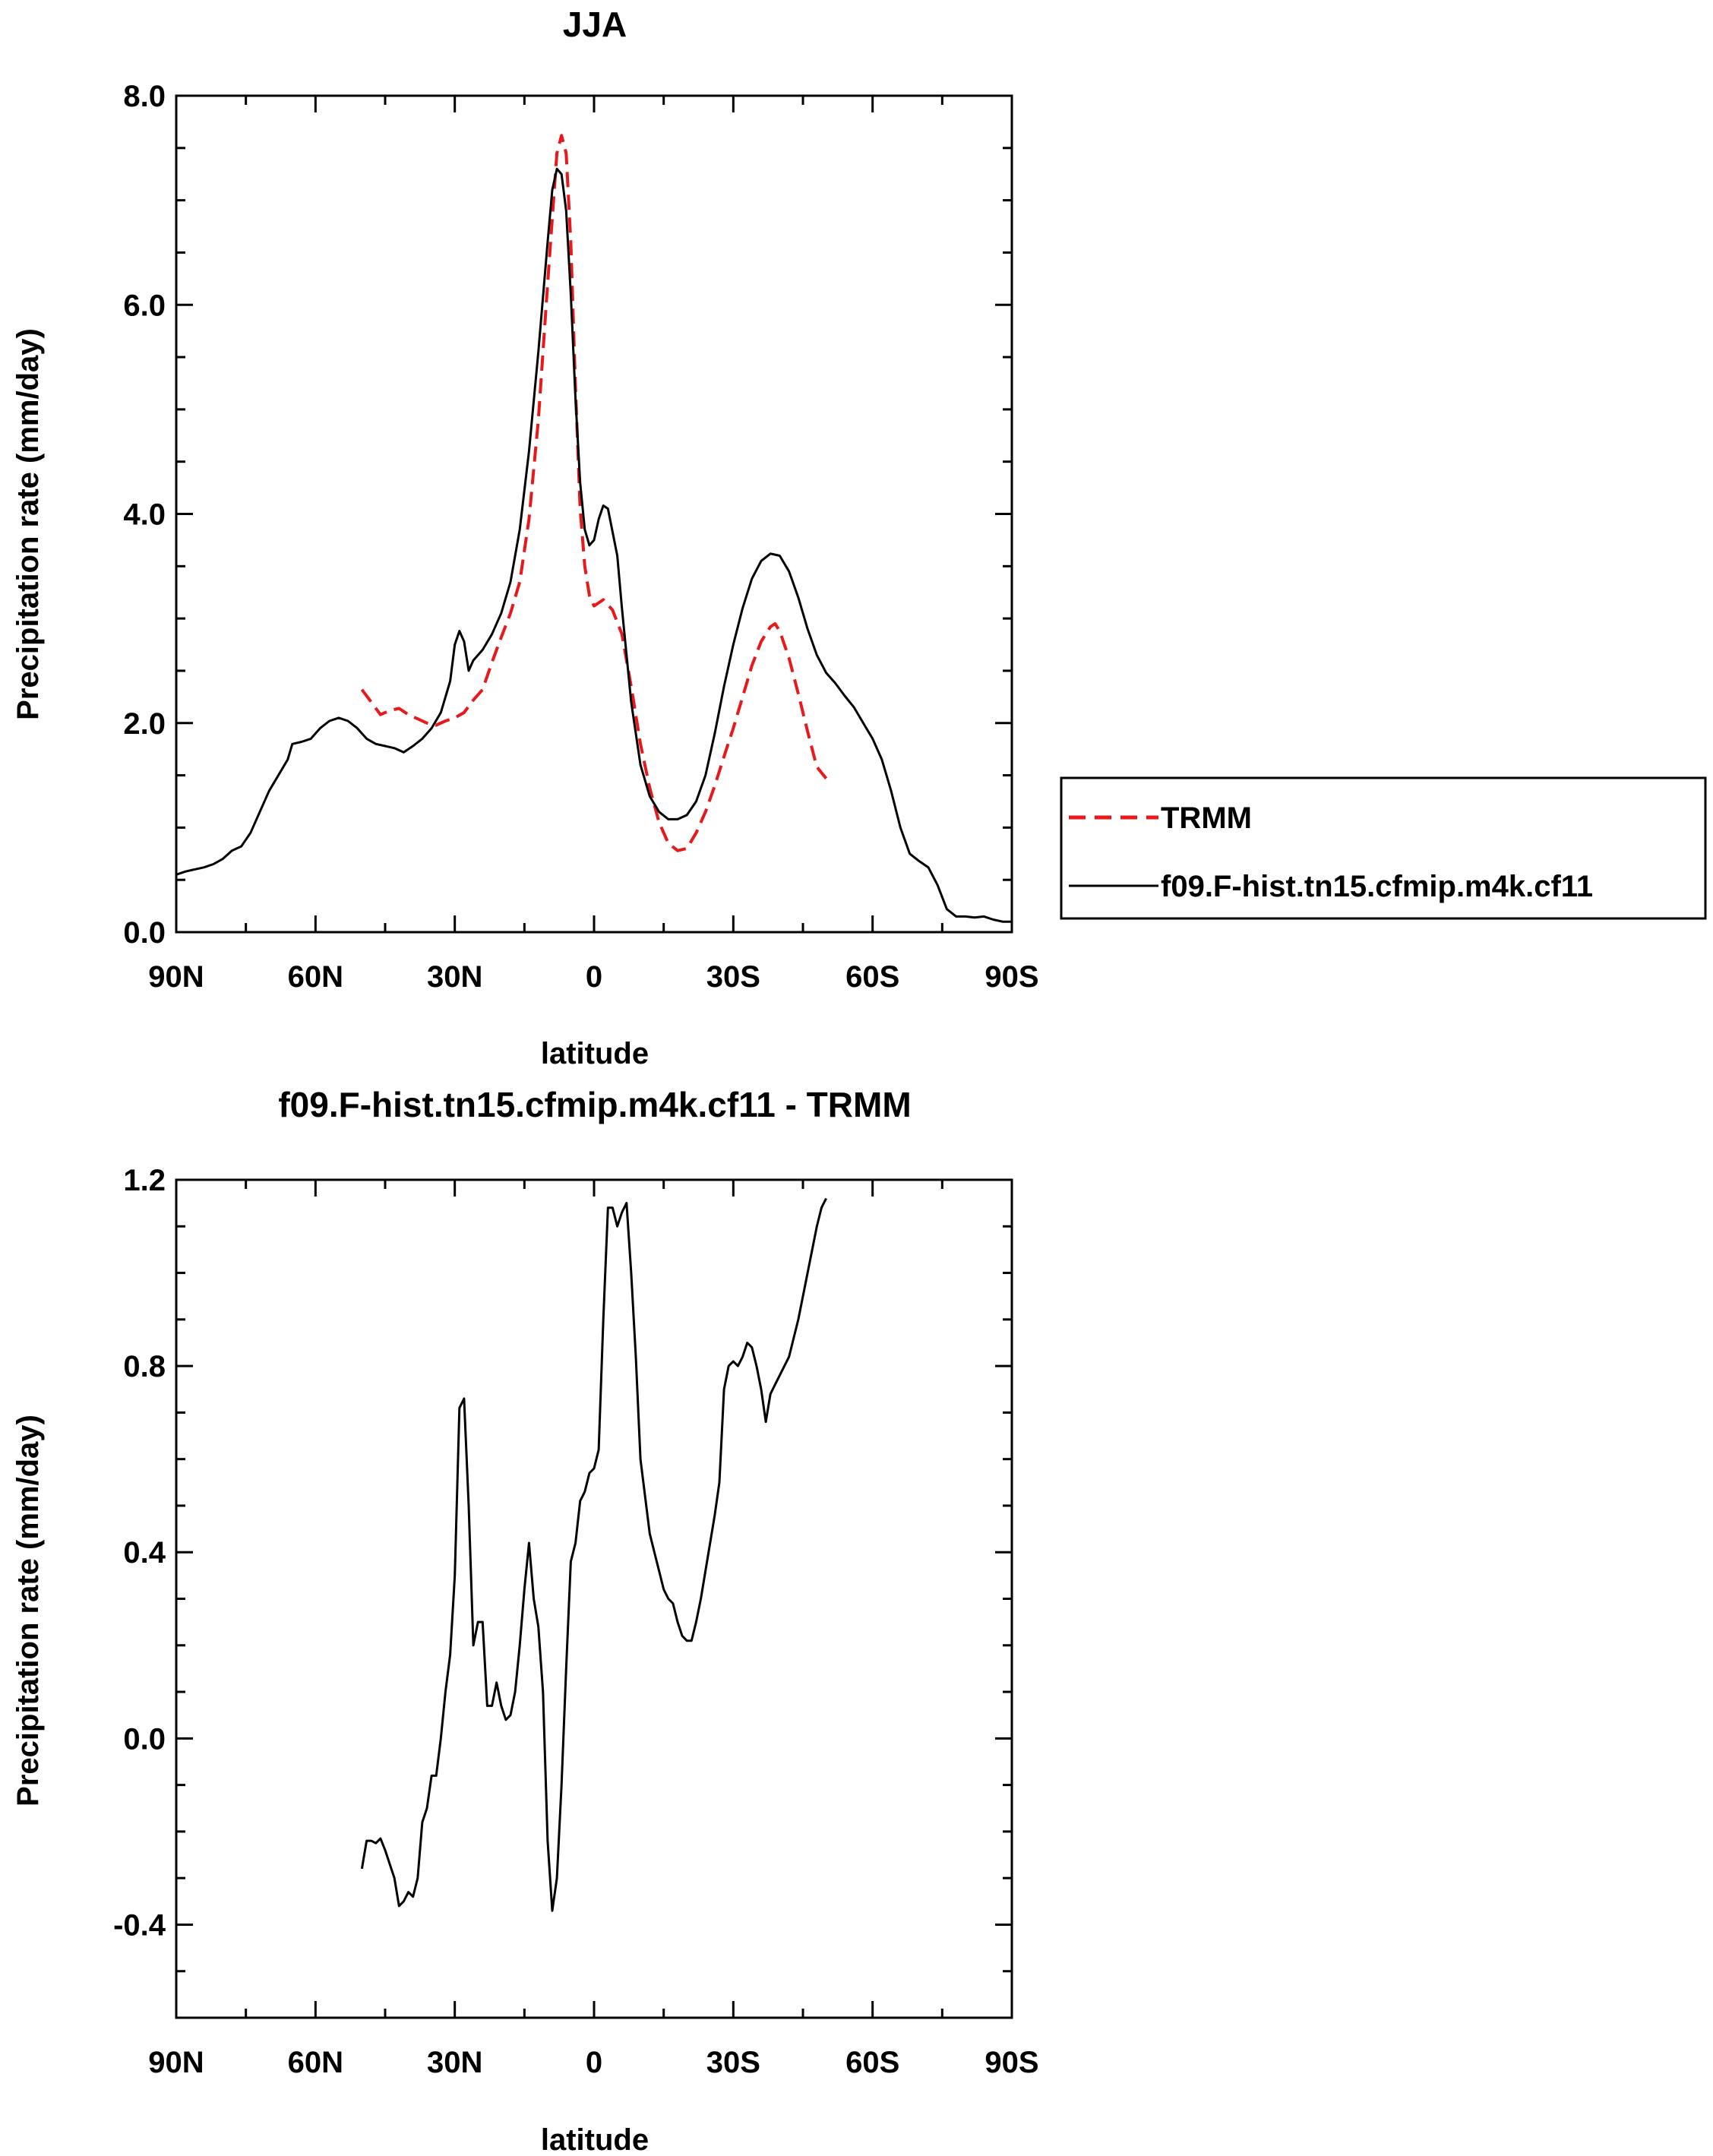 Image resolution: width=1713 pixels, height=2156 pixels. Describe the element at coordinates (139, 1925) in the screenshot. I see `y-tick-label: -0.4` at that location.